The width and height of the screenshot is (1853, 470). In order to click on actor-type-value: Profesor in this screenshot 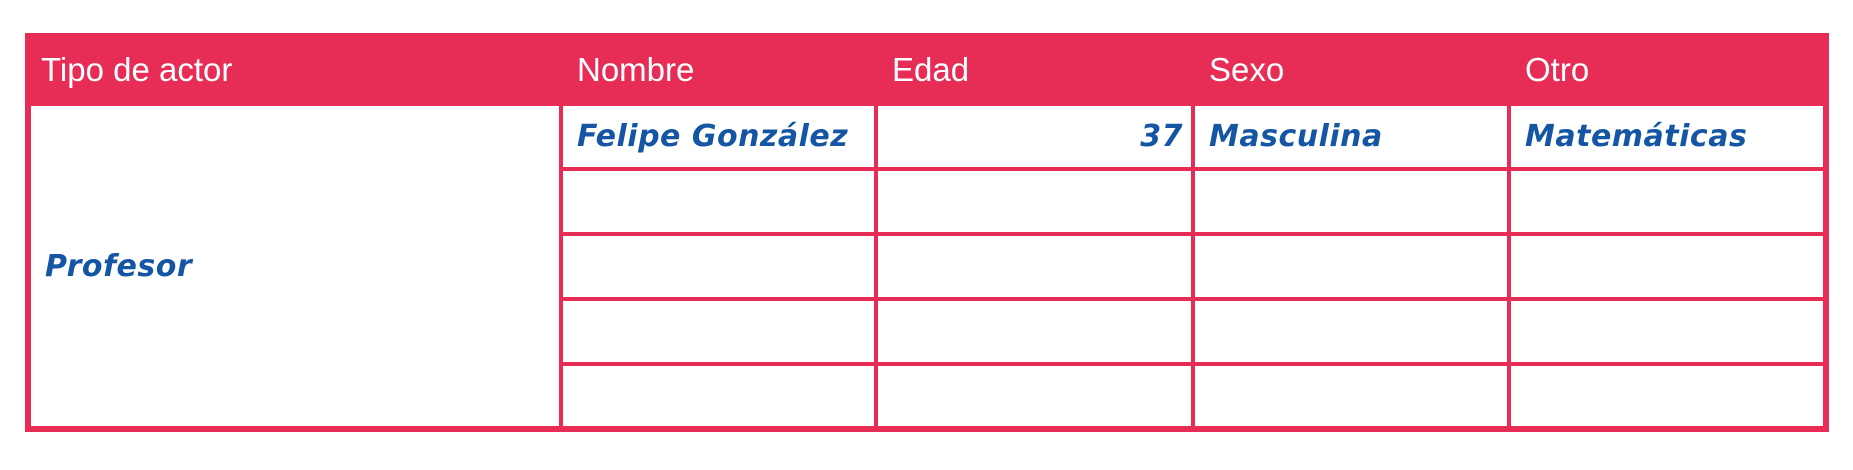, I will do `click(119, 266)`.